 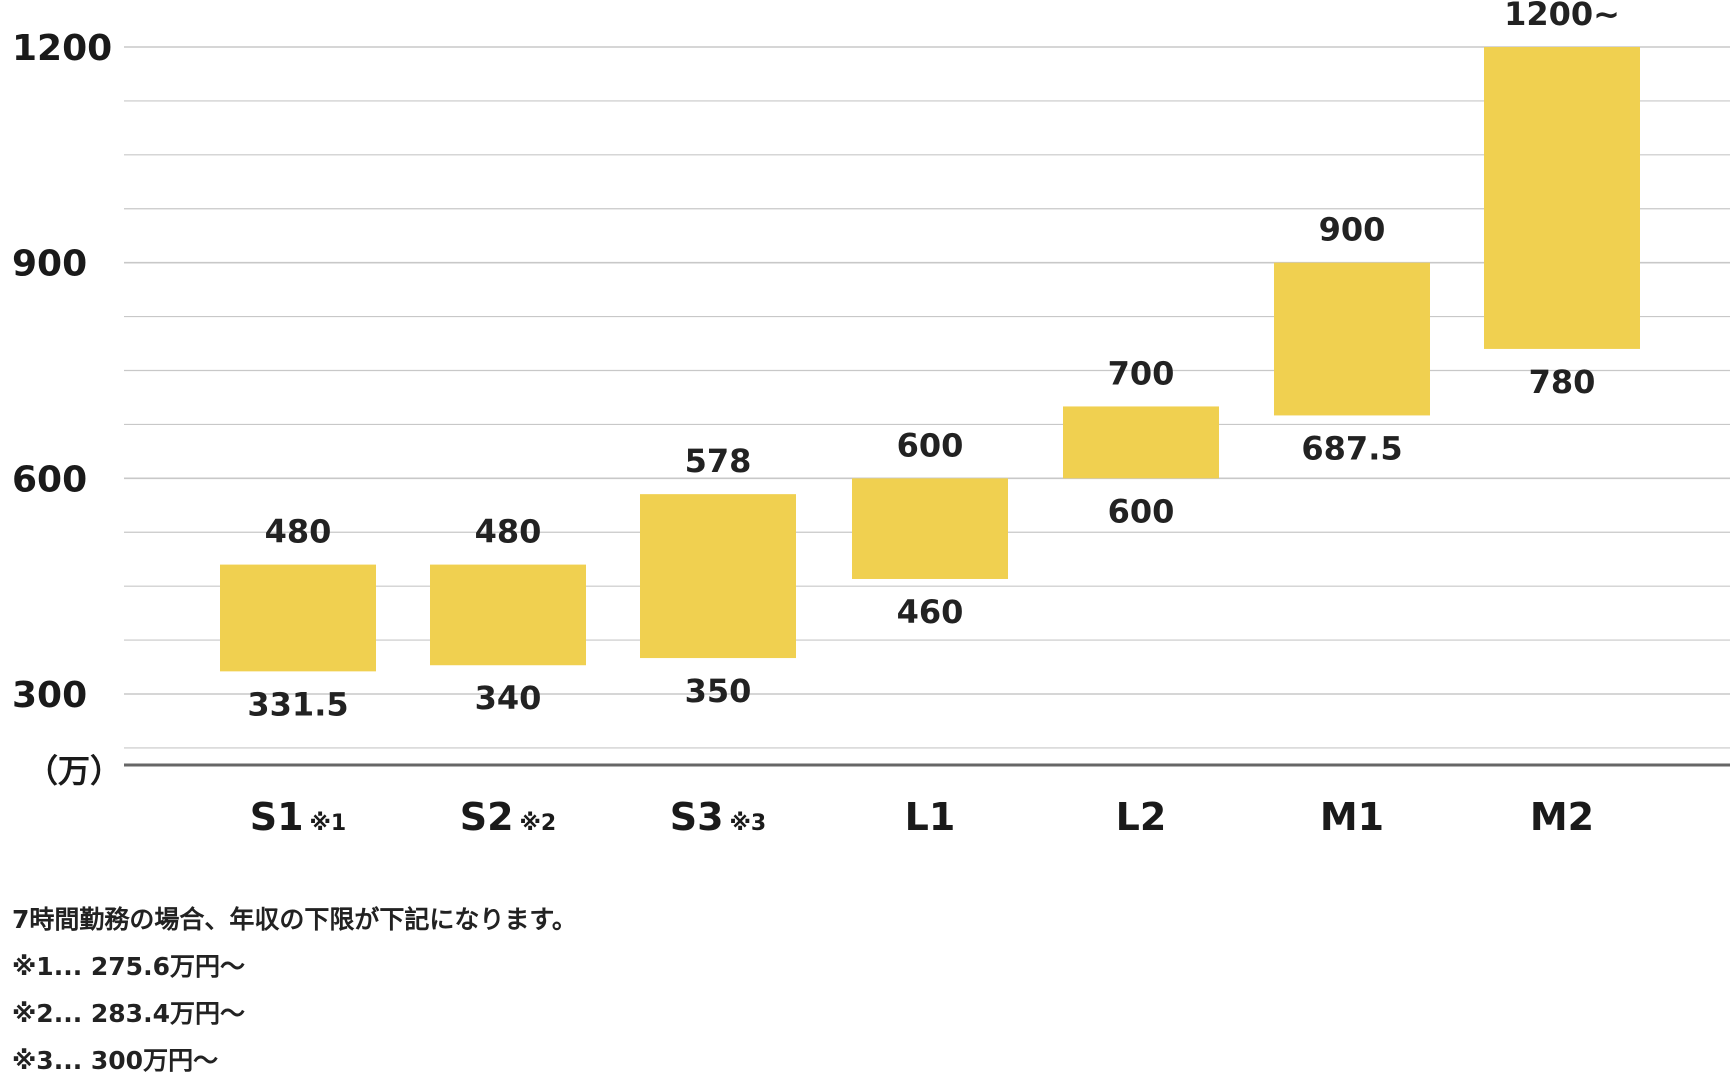 I want to click on bar-l2, so click(x=1141, y=442).